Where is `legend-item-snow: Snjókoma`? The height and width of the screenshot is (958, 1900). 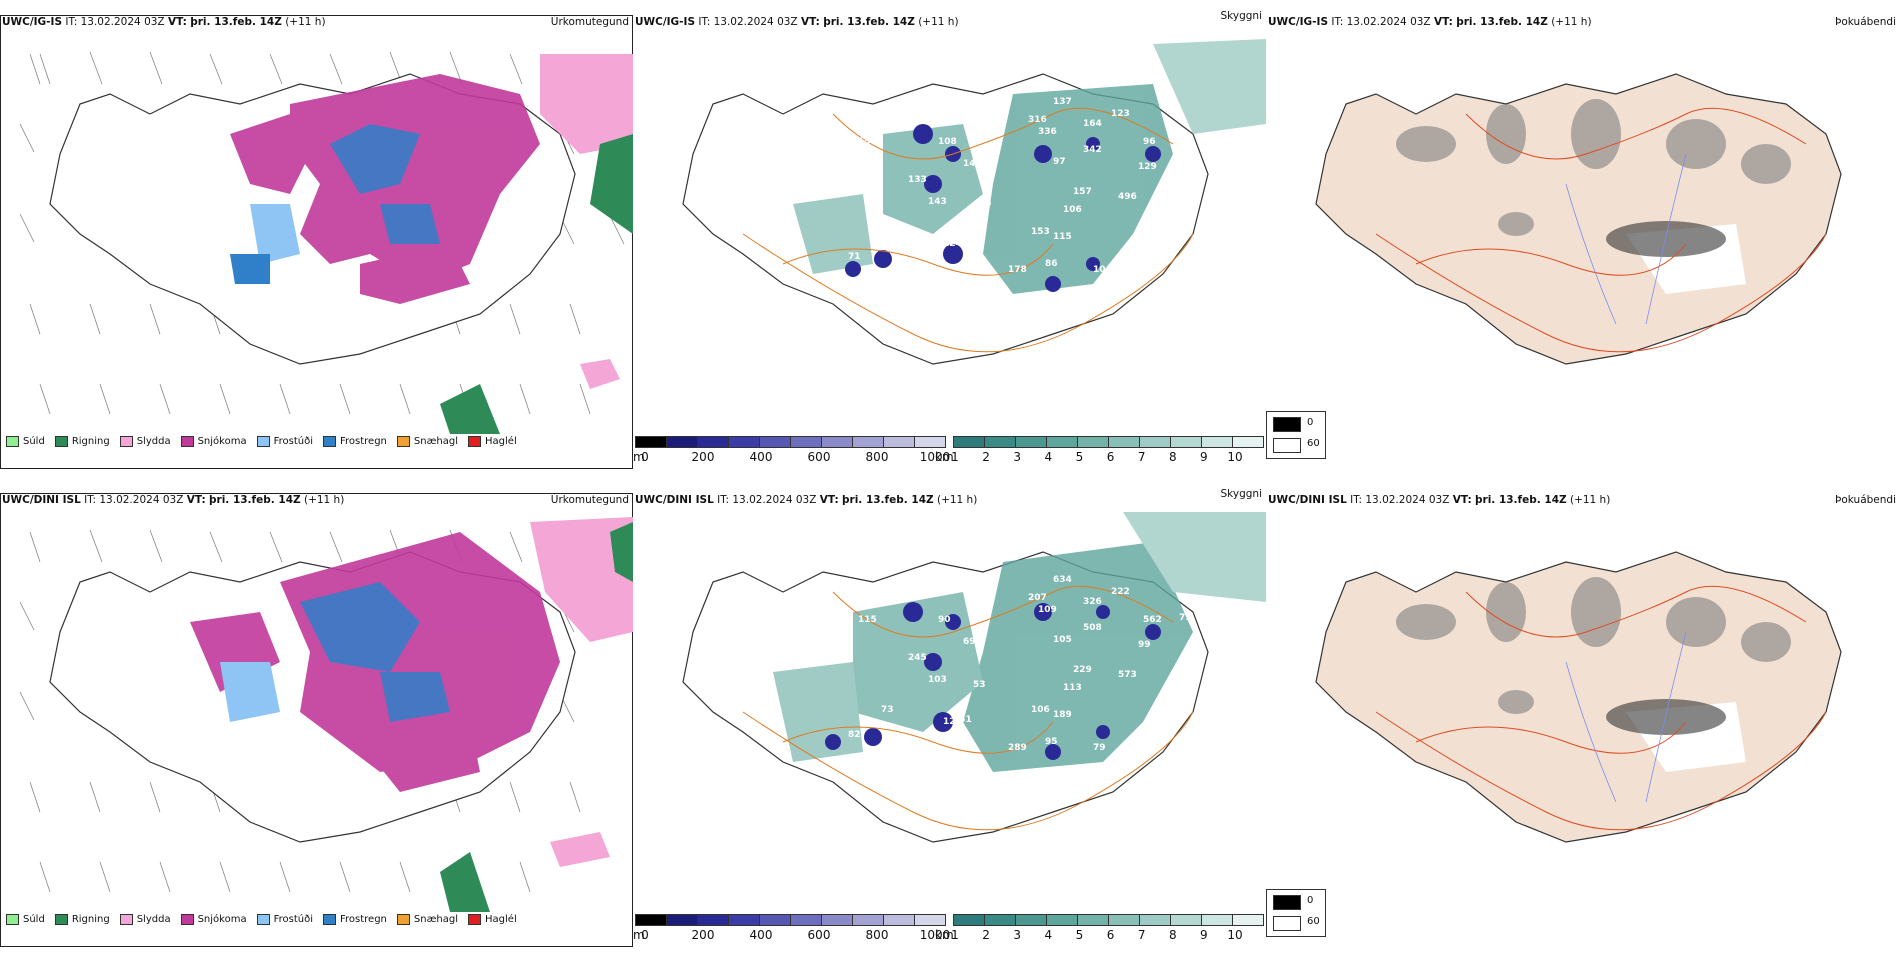
legend-item-snow: Snjókoma is located at coordinates (213, 919).